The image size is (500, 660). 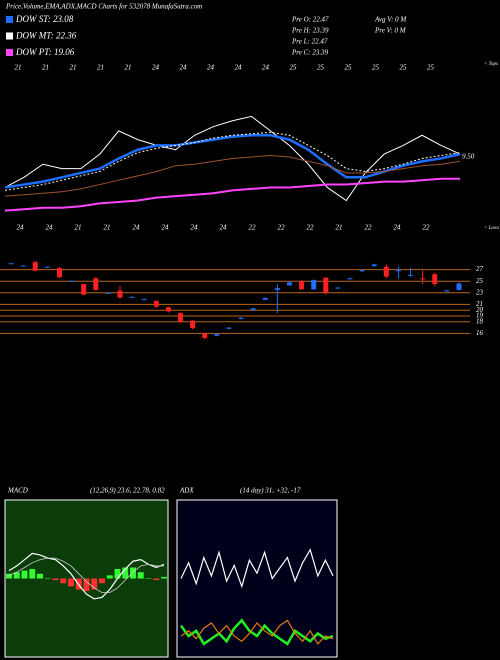 I want to click on legend-label: DOW MT: 22.36, so click(x=46, y=36).